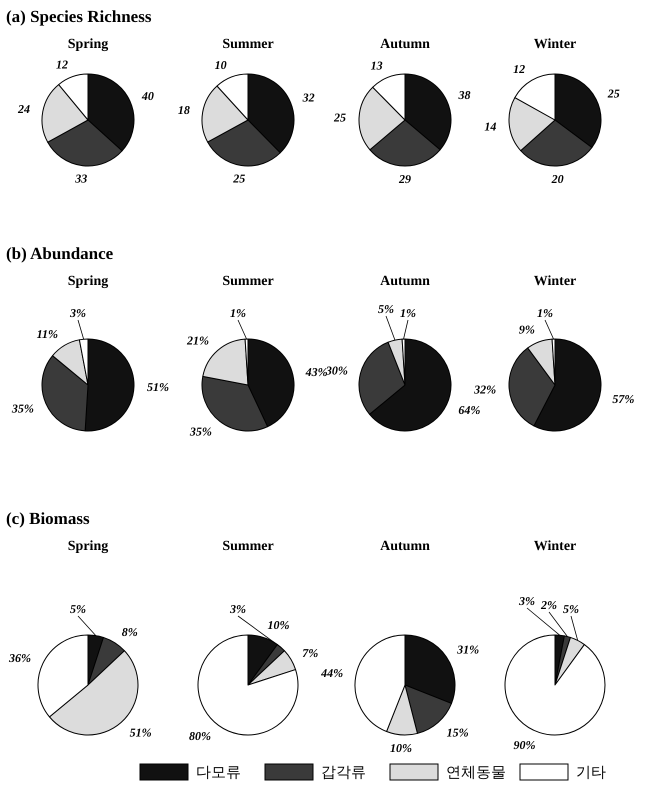 Image resolution: width=650 pixels, height=797 pixels. What do you see at coordinates (468, 649) in the screenshot?
I see `data-label: 31%` at bounding box center [468, 649].